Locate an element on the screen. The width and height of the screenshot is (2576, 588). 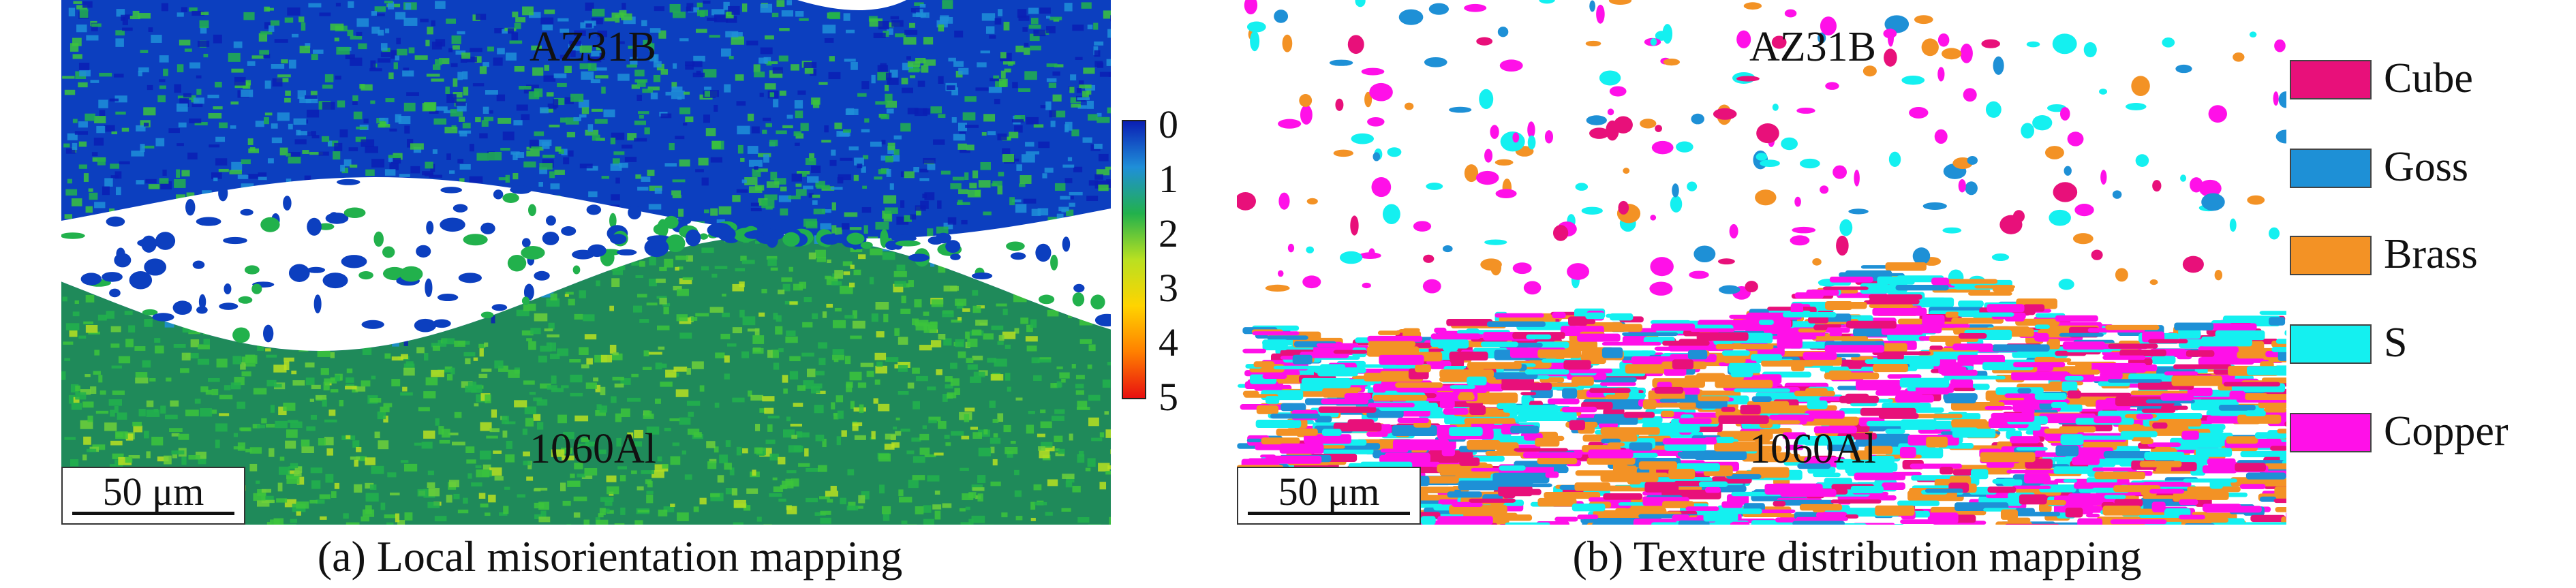
legend-label-brass: Brass is located at coordinates (2431, 254).